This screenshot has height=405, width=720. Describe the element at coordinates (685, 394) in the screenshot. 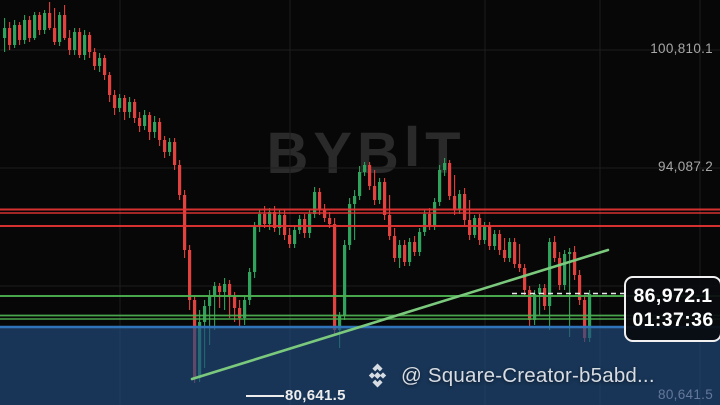

I see `price-axis-label: 80,641.5` at that location.